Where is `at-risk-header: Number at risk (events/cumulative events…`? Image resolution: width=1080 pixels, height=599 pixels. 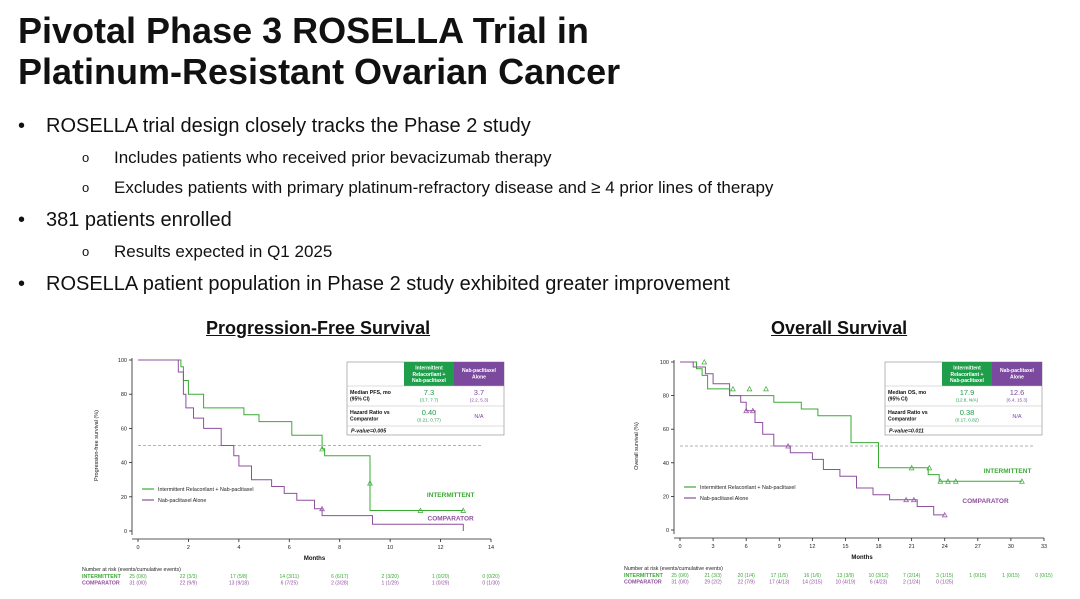 at-risk-header: Number at risk (events/cumulative events… is located at coordinates (131, 570).